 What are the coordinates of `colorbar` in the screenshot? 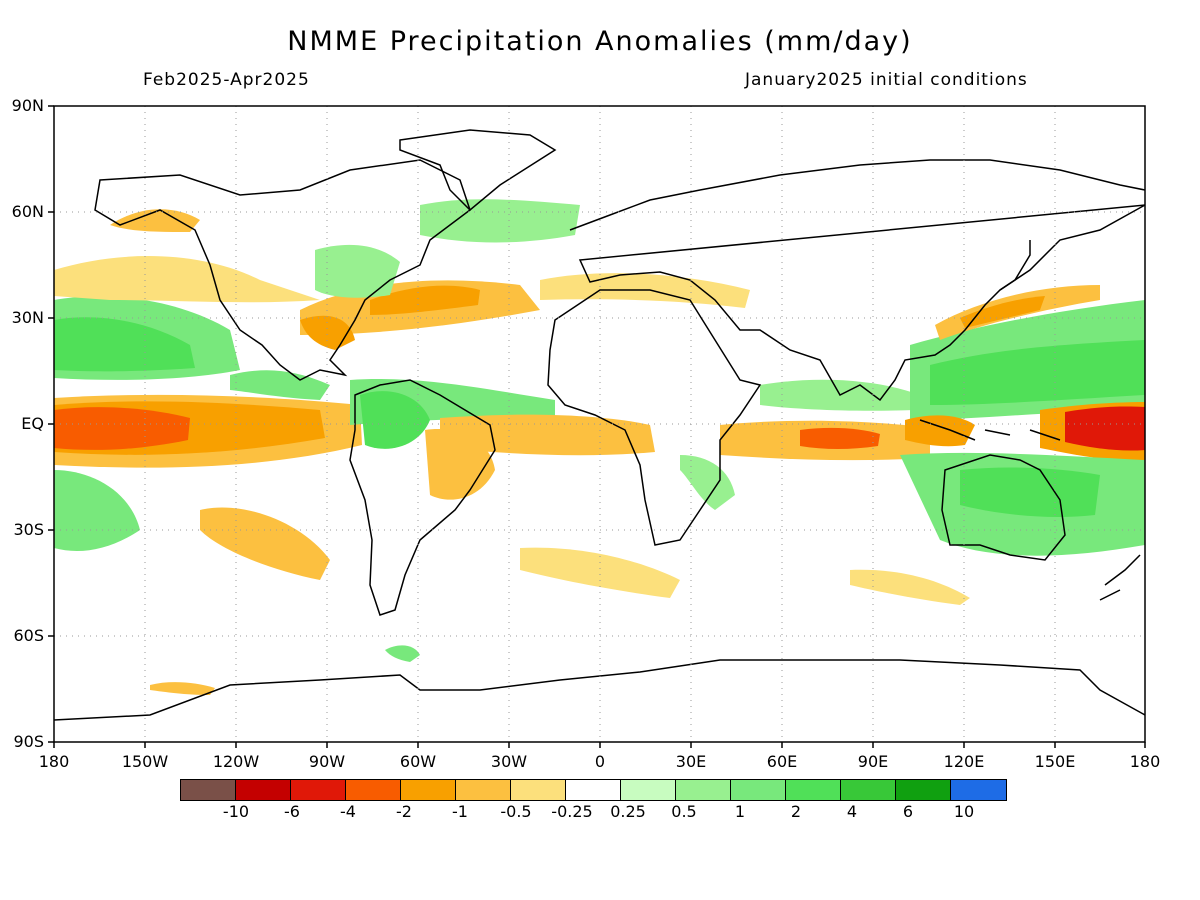 It's located at (593, 790).